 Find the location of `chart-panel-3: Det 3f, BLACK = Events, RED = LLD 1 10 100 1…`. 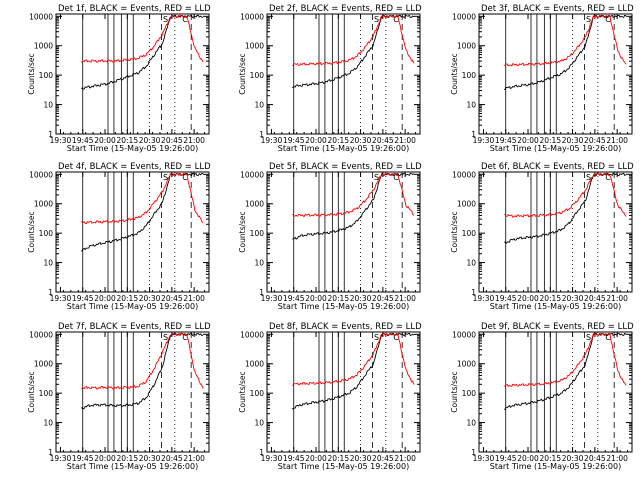

chart-panel-3: Det 3f, BLACK = Events, RED = LLD 1 10 100 1… is located at coordinates (542, 78).